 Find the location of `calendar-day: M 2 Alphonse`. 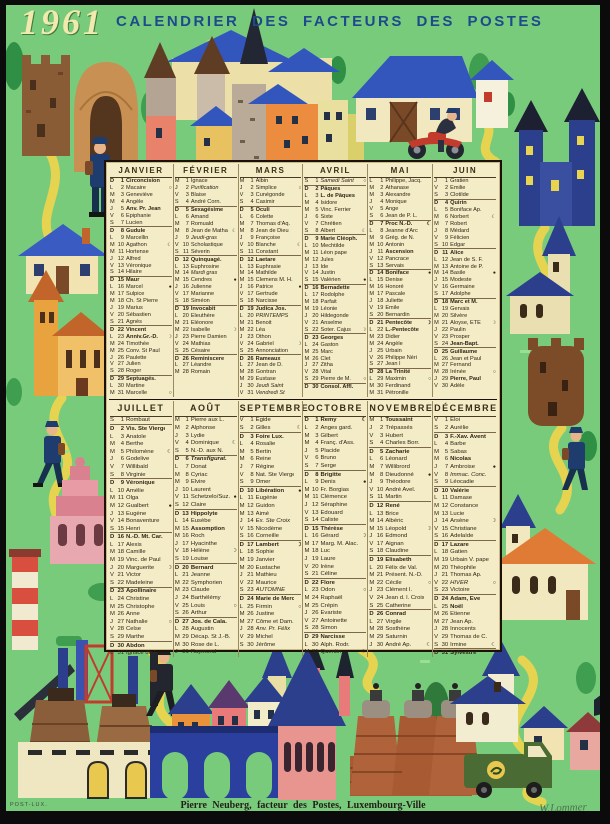

calendar-day: M 2 Alphonse is located at coordinates (195, 427).